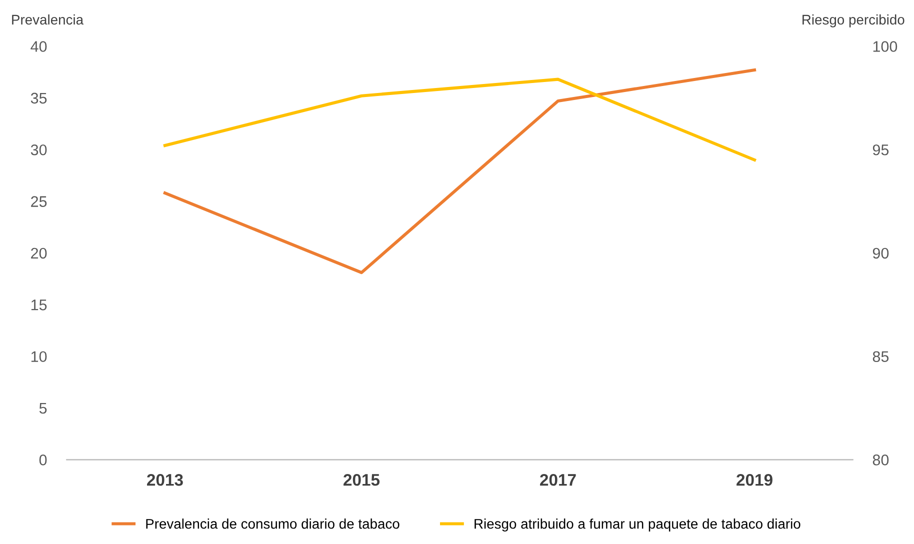 Image resolution: width=914 pixels, height=544 pixels. Describe the element at coordinates (880, 150) in the screenshot. I see `y2-tick-label: 95` at that location.